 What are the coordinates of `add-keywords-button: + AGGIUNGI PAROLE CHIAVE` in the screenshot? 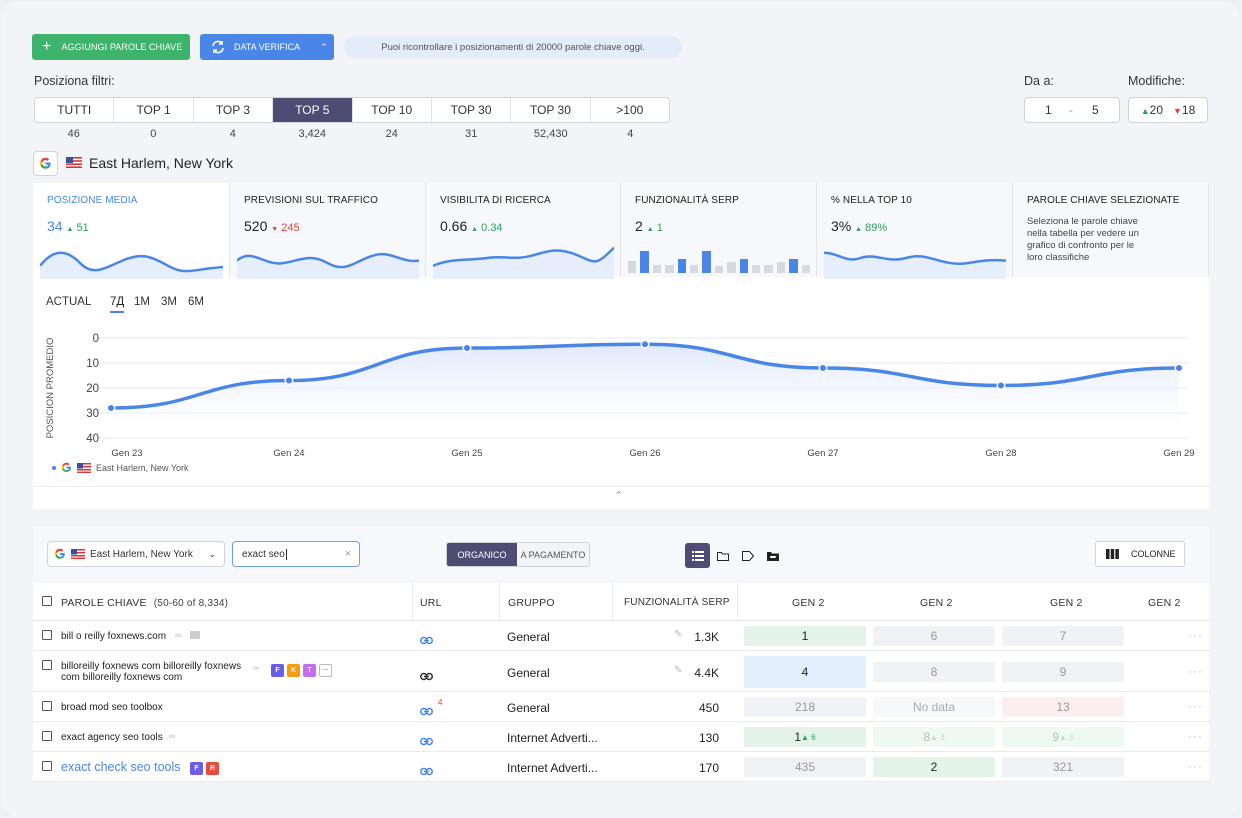 It's located at (111, 47).